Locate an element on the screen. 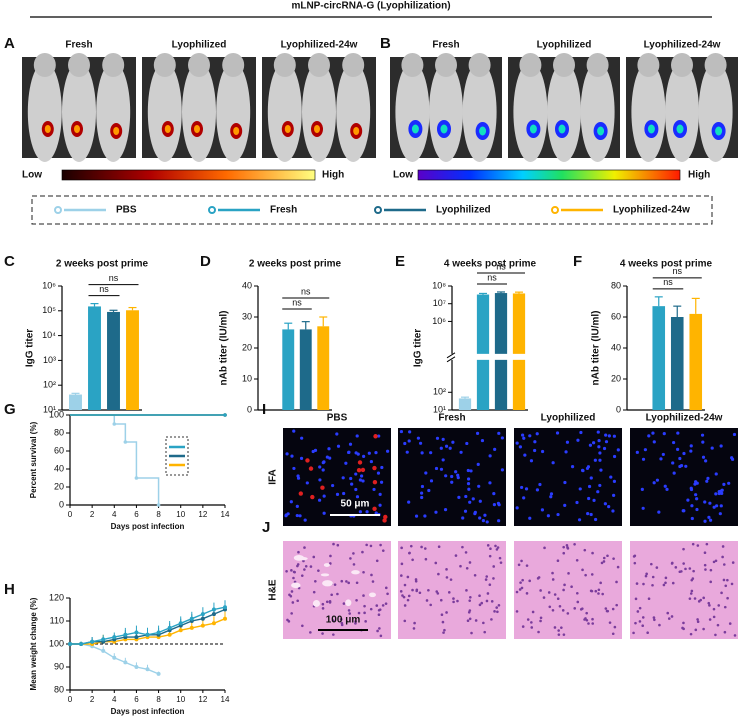 The width and height of the screenshot is (742, 722). y-tick-label: 60 is located at coordinates (616, 316).